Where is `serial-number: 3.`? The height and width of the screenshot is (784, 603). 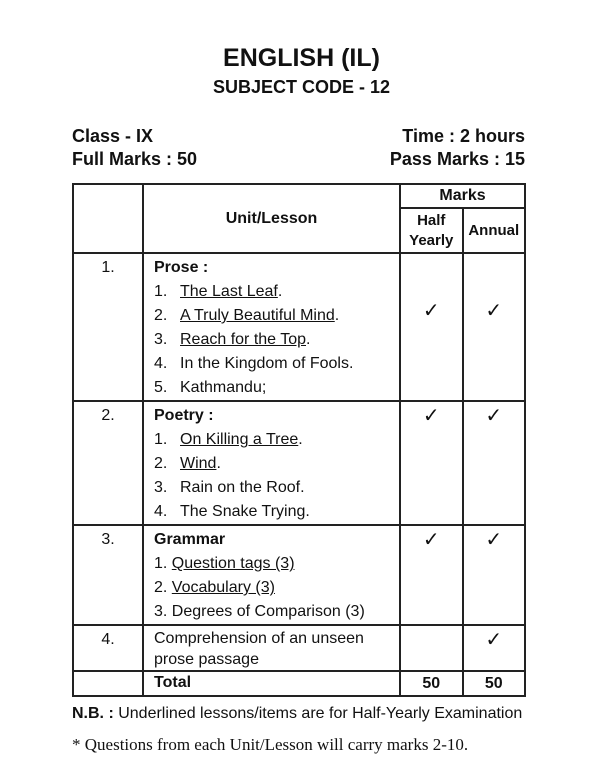
serial-number: 3. is located at coordinates (108, 575).